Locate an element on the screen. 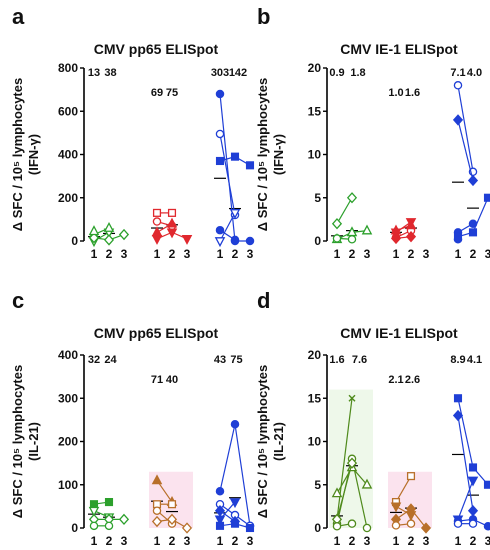 The width and height of the screenshot is (490, 550). y-tick-label: 10 is located at coordinates (315, 442).